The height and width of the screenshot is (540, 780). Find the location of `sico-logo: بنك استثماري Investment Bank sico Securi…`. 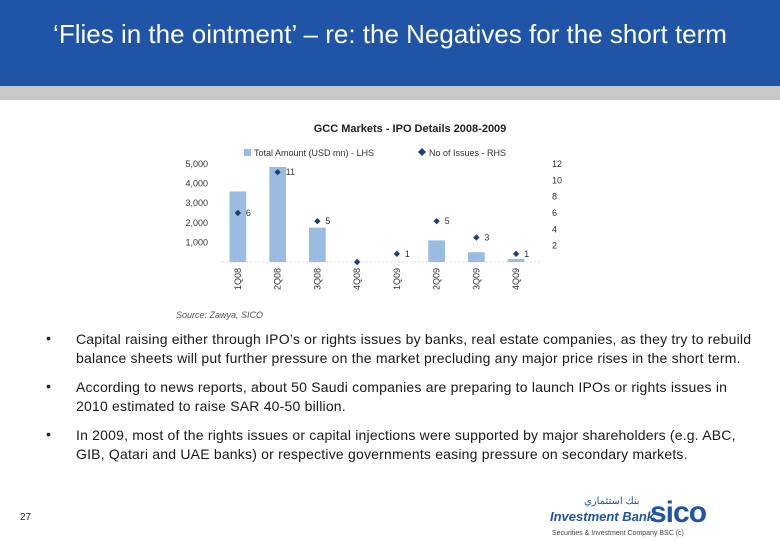

sico-logo: بنك استثماري Investment Bank sico Securi… is located at coordinates (661, 518).